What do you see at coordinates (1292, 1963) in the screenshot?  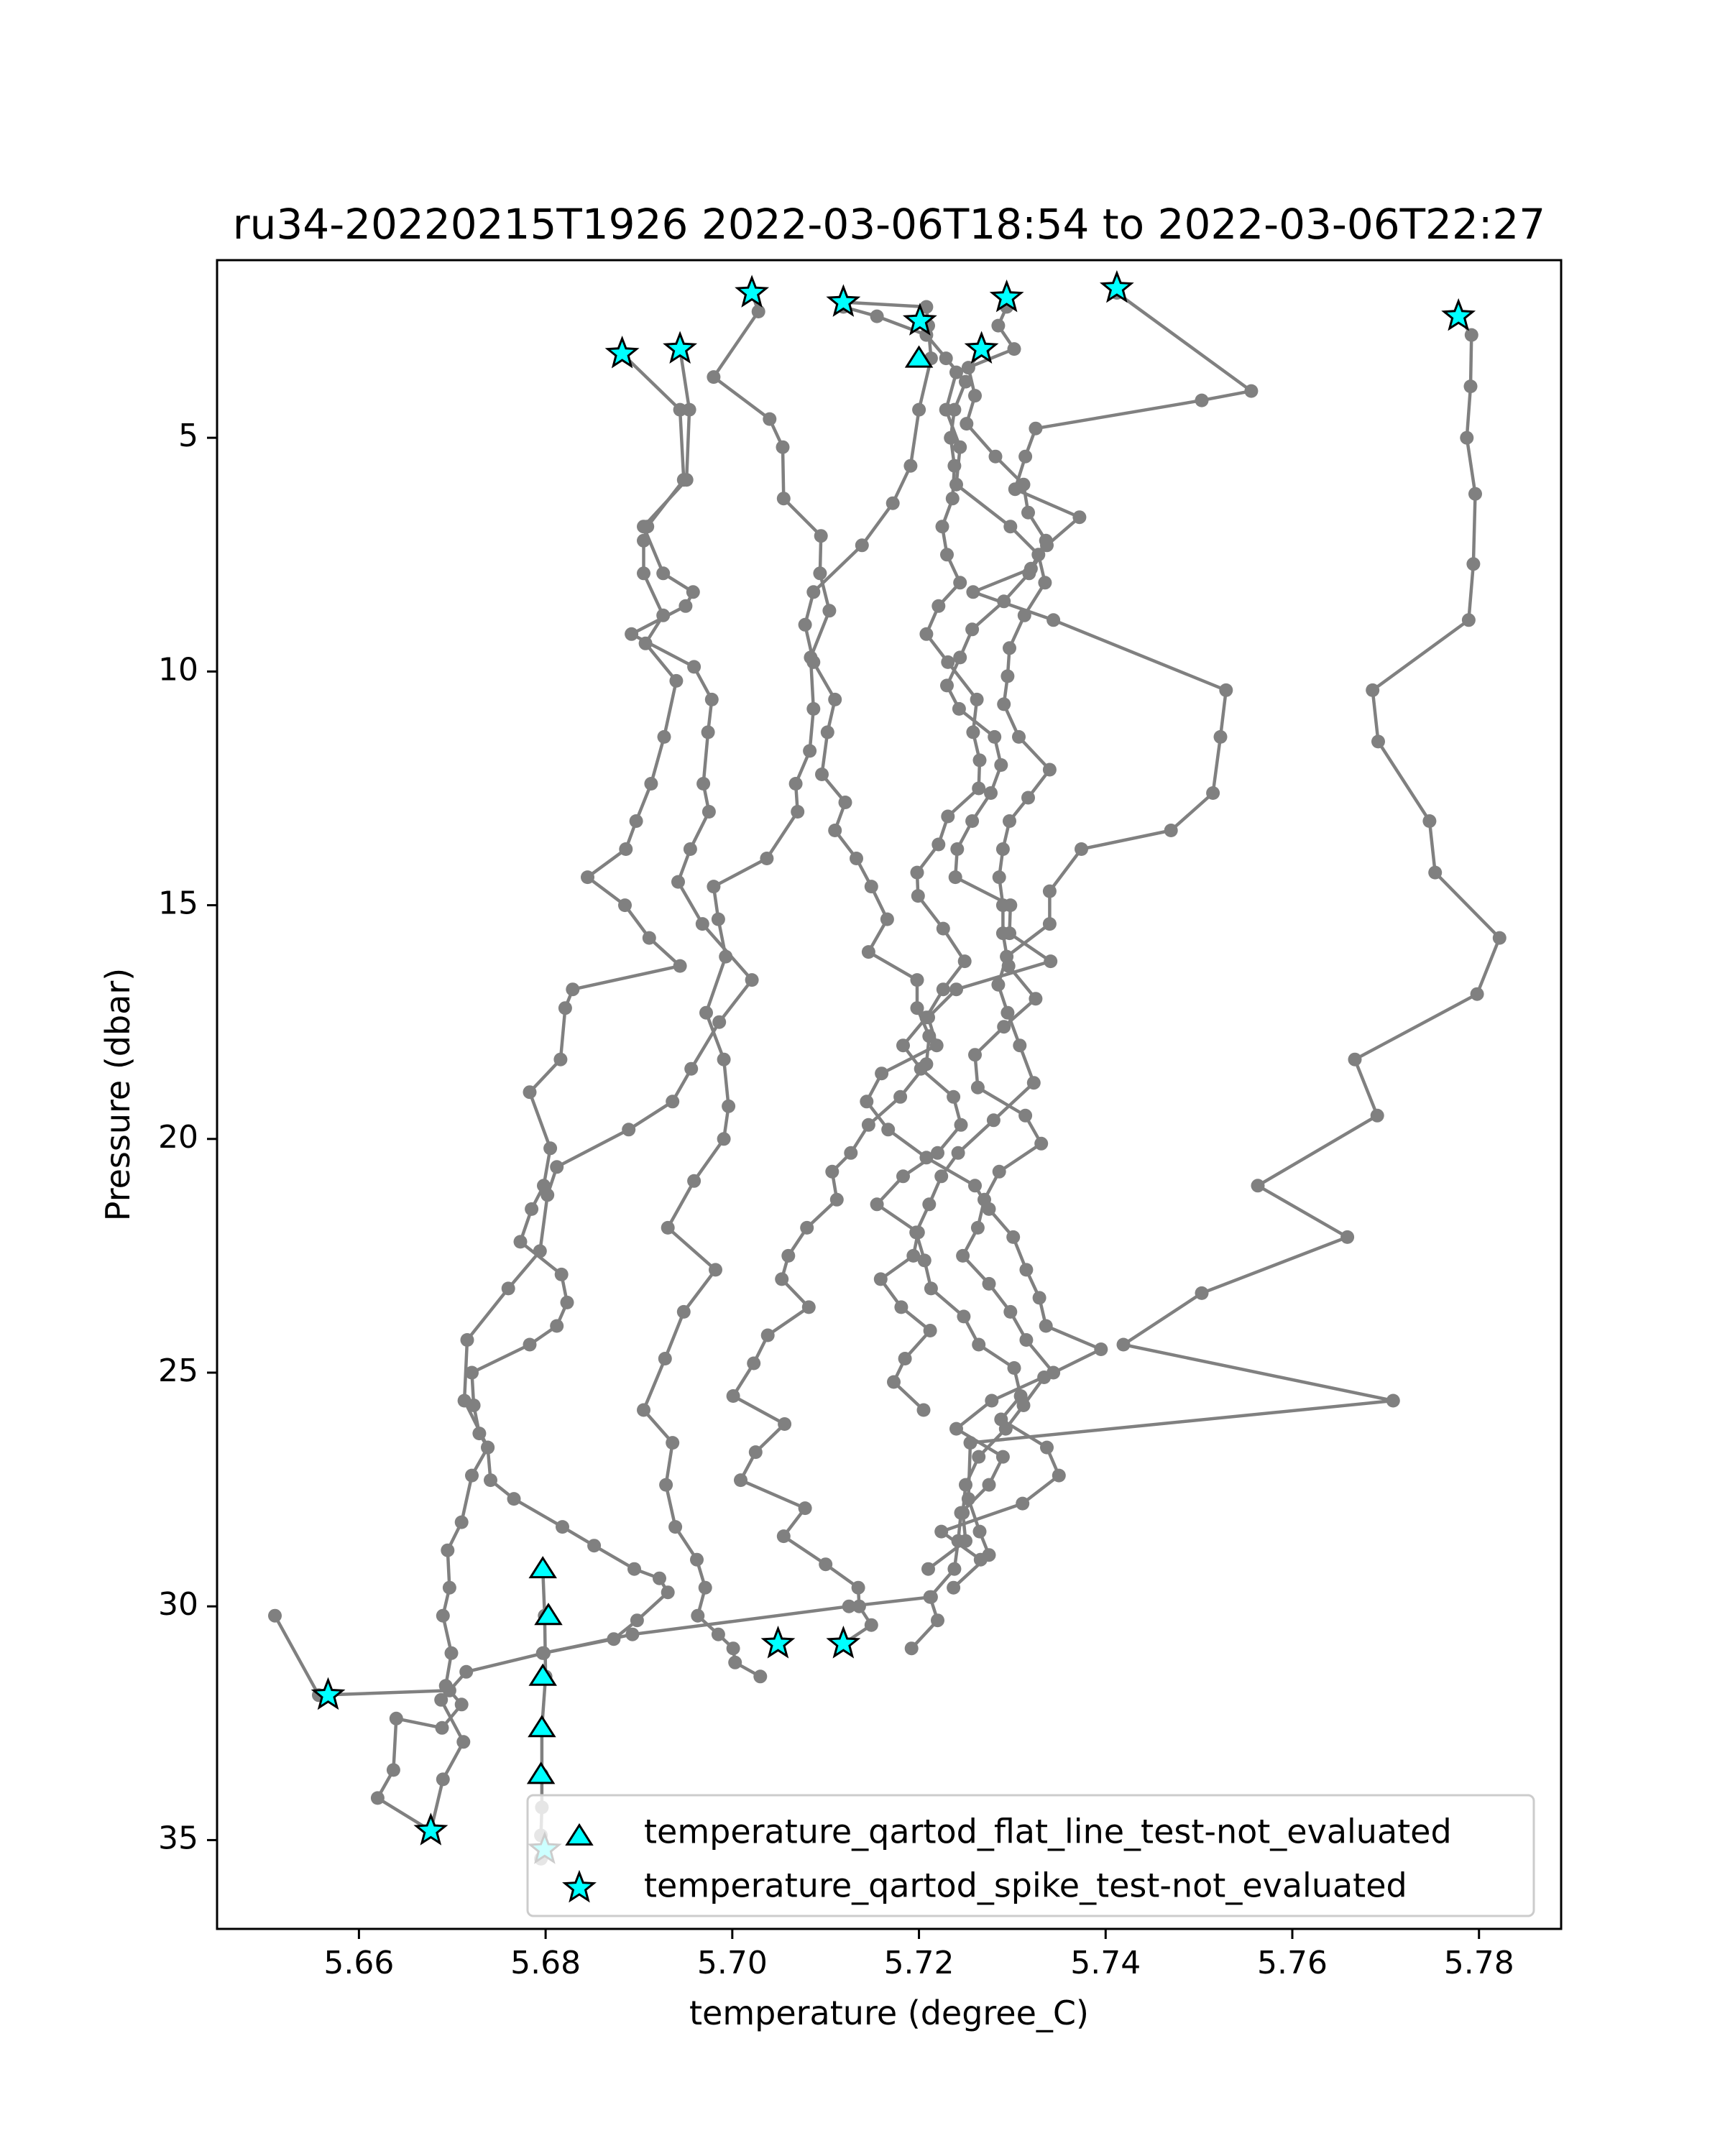 I see `x-tick-label: 5.76` at bounding box center [1292, 1963].